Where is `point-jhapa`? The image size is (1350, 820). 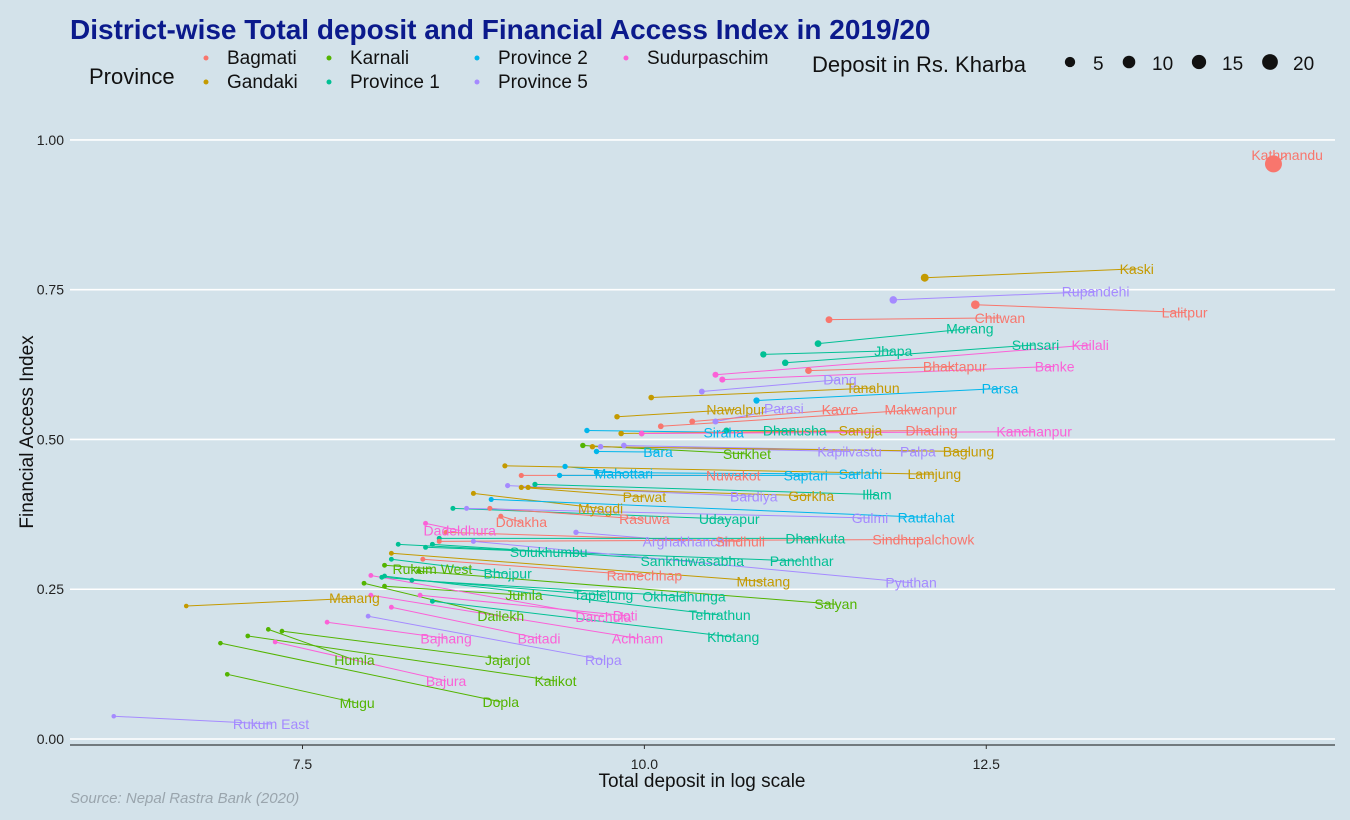
point-jhapa is located at coordinates (763, 354).